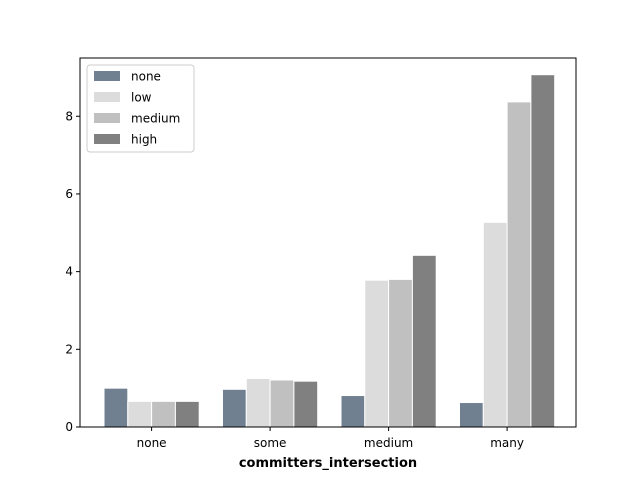 This screenshot has width=640, height=480. Describe the element at coordinates (270, 443) in the screenshot. I see `x-tick-label-some: some` at that location.